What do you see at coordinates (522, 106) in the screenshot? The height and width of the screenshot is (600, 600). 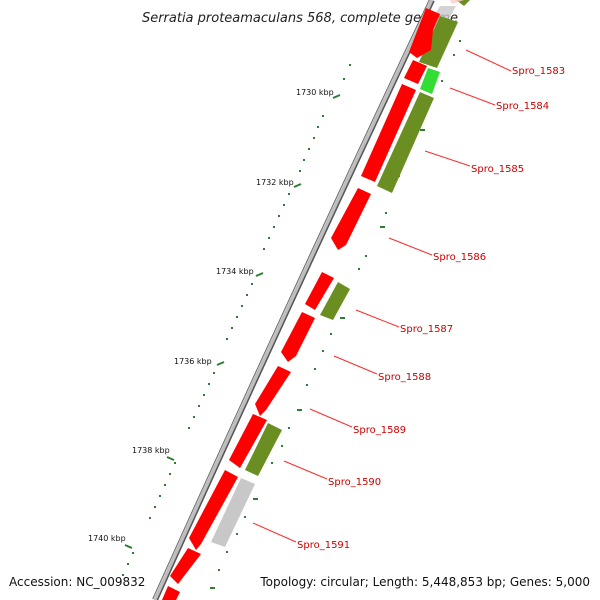 I see `gene-label: Spro_1584` at bounding box center [522, 106].